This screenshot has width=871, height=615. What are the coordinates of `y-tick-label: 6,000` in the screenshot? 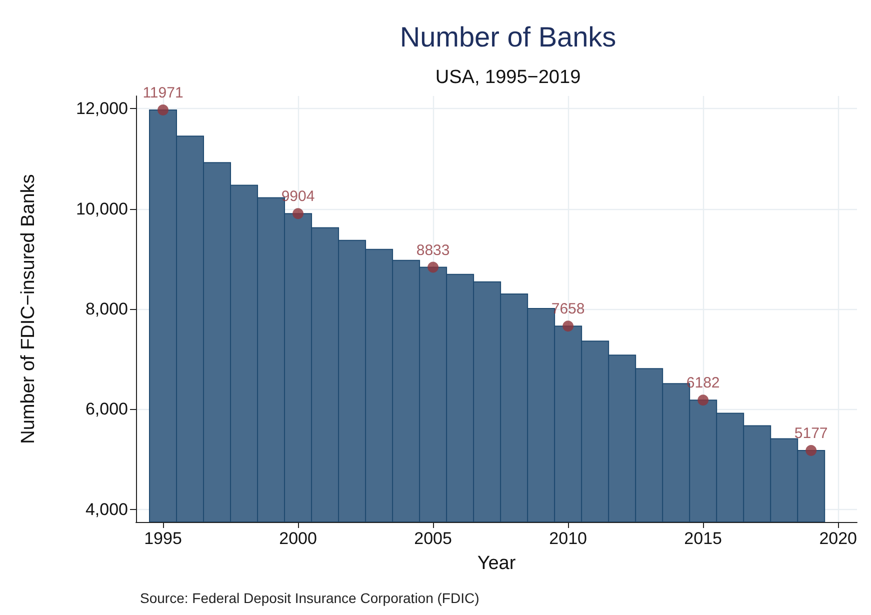 It's located at (106, 409).